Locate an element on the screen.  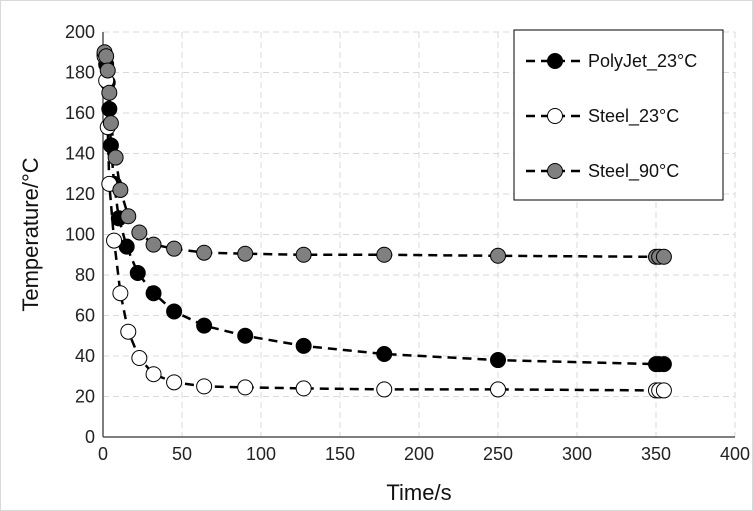
legend-label-0: PolyJet_23°C is located at coordinates (642, 61).